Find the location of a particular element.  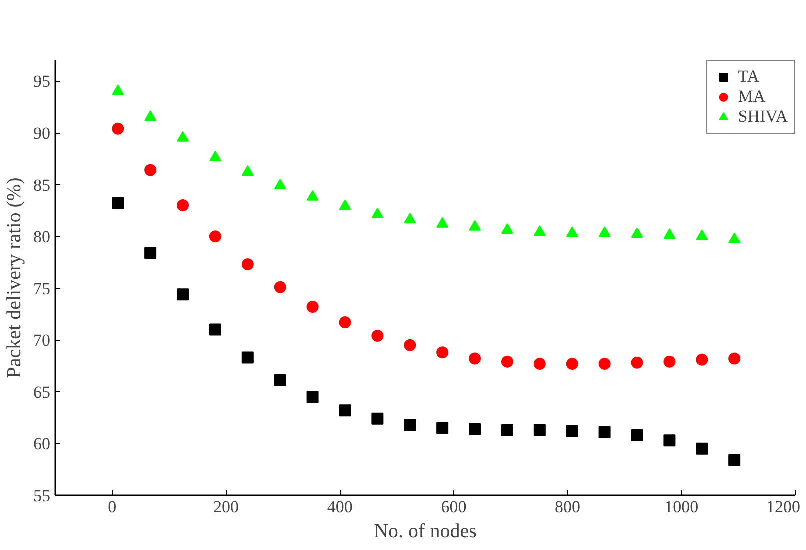

y-tick-label: 75 is located at coordinates (42, 288).